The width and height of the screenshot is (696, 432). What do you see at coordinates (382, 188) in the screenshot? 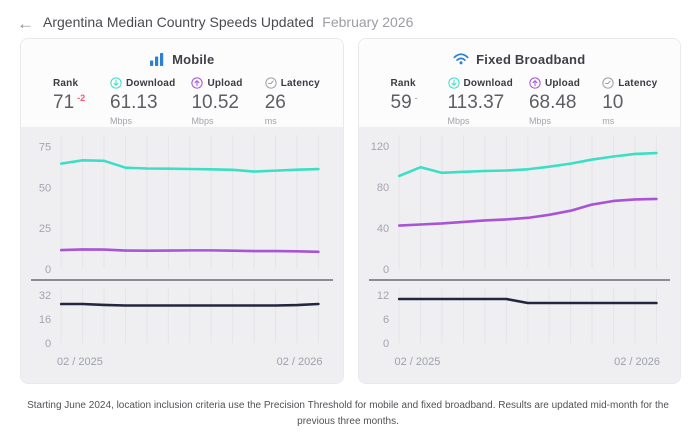
I see `svg-text: 80` at bounding box center [382, 188].